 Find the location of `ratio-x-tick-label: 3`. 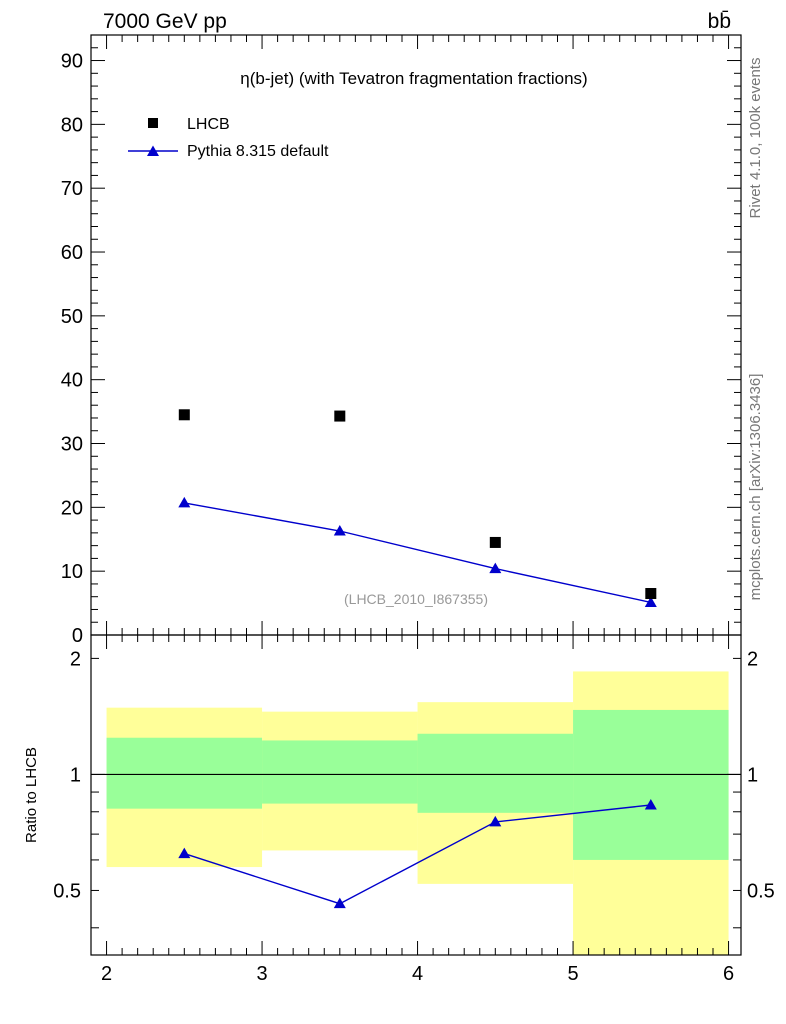

ratio-x-tick-label: 3 is located at coordinates (261, 974).